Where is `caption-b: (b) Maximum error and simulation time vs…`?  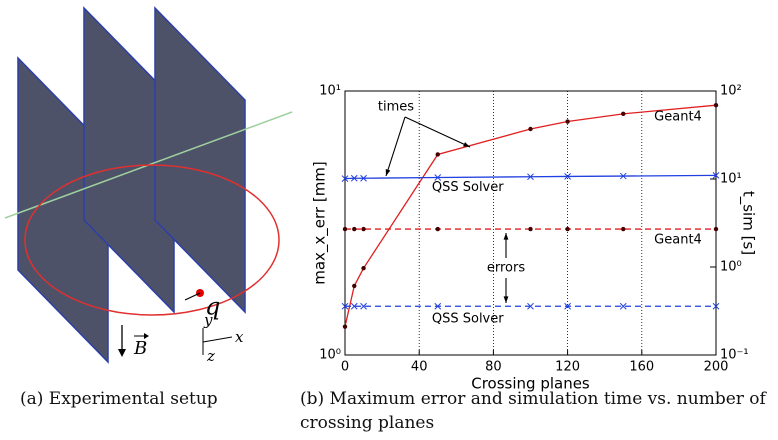 caption-b: (b) Maximum error and simulation time vs… is located at coordinates (533, 411).